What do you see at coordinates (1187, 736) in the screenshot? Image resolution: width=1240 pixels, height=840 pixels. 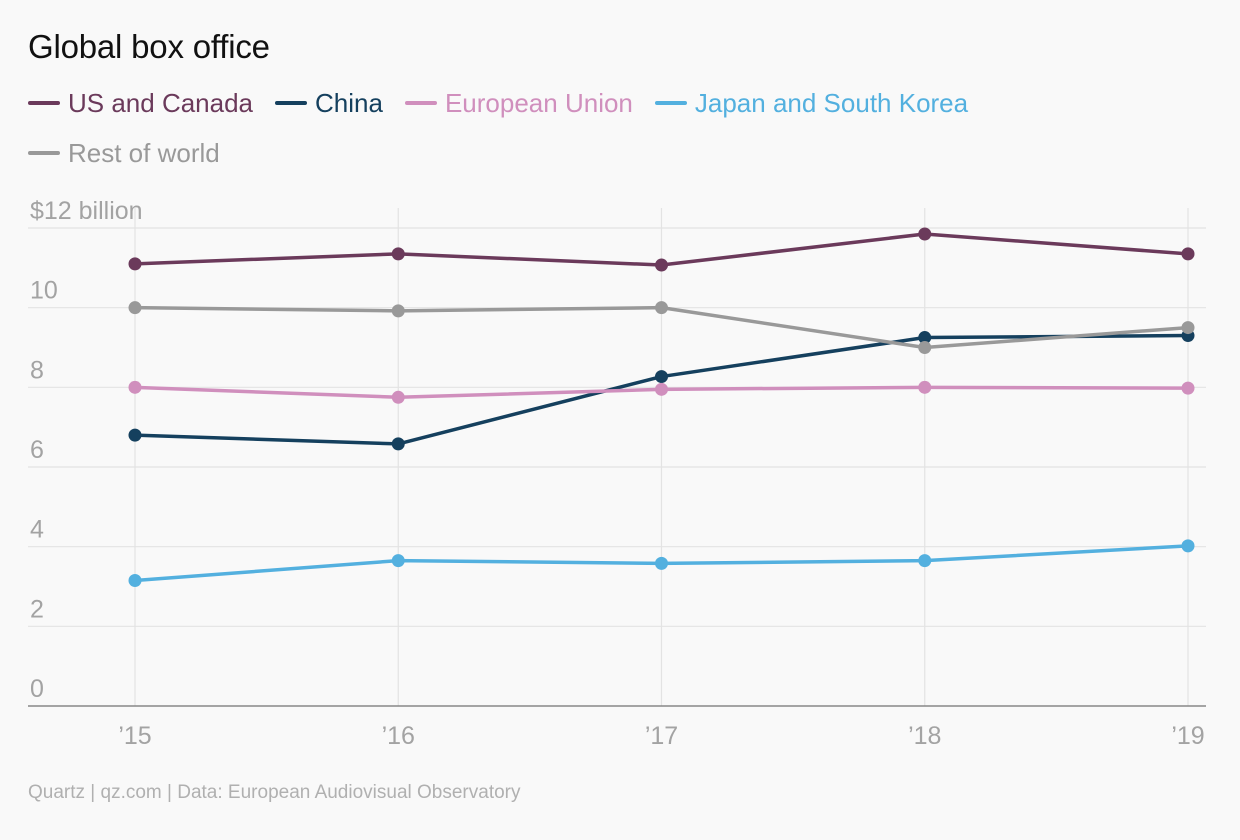 I see `x-tick-label: ’19` at bounding box center [1187, 736].